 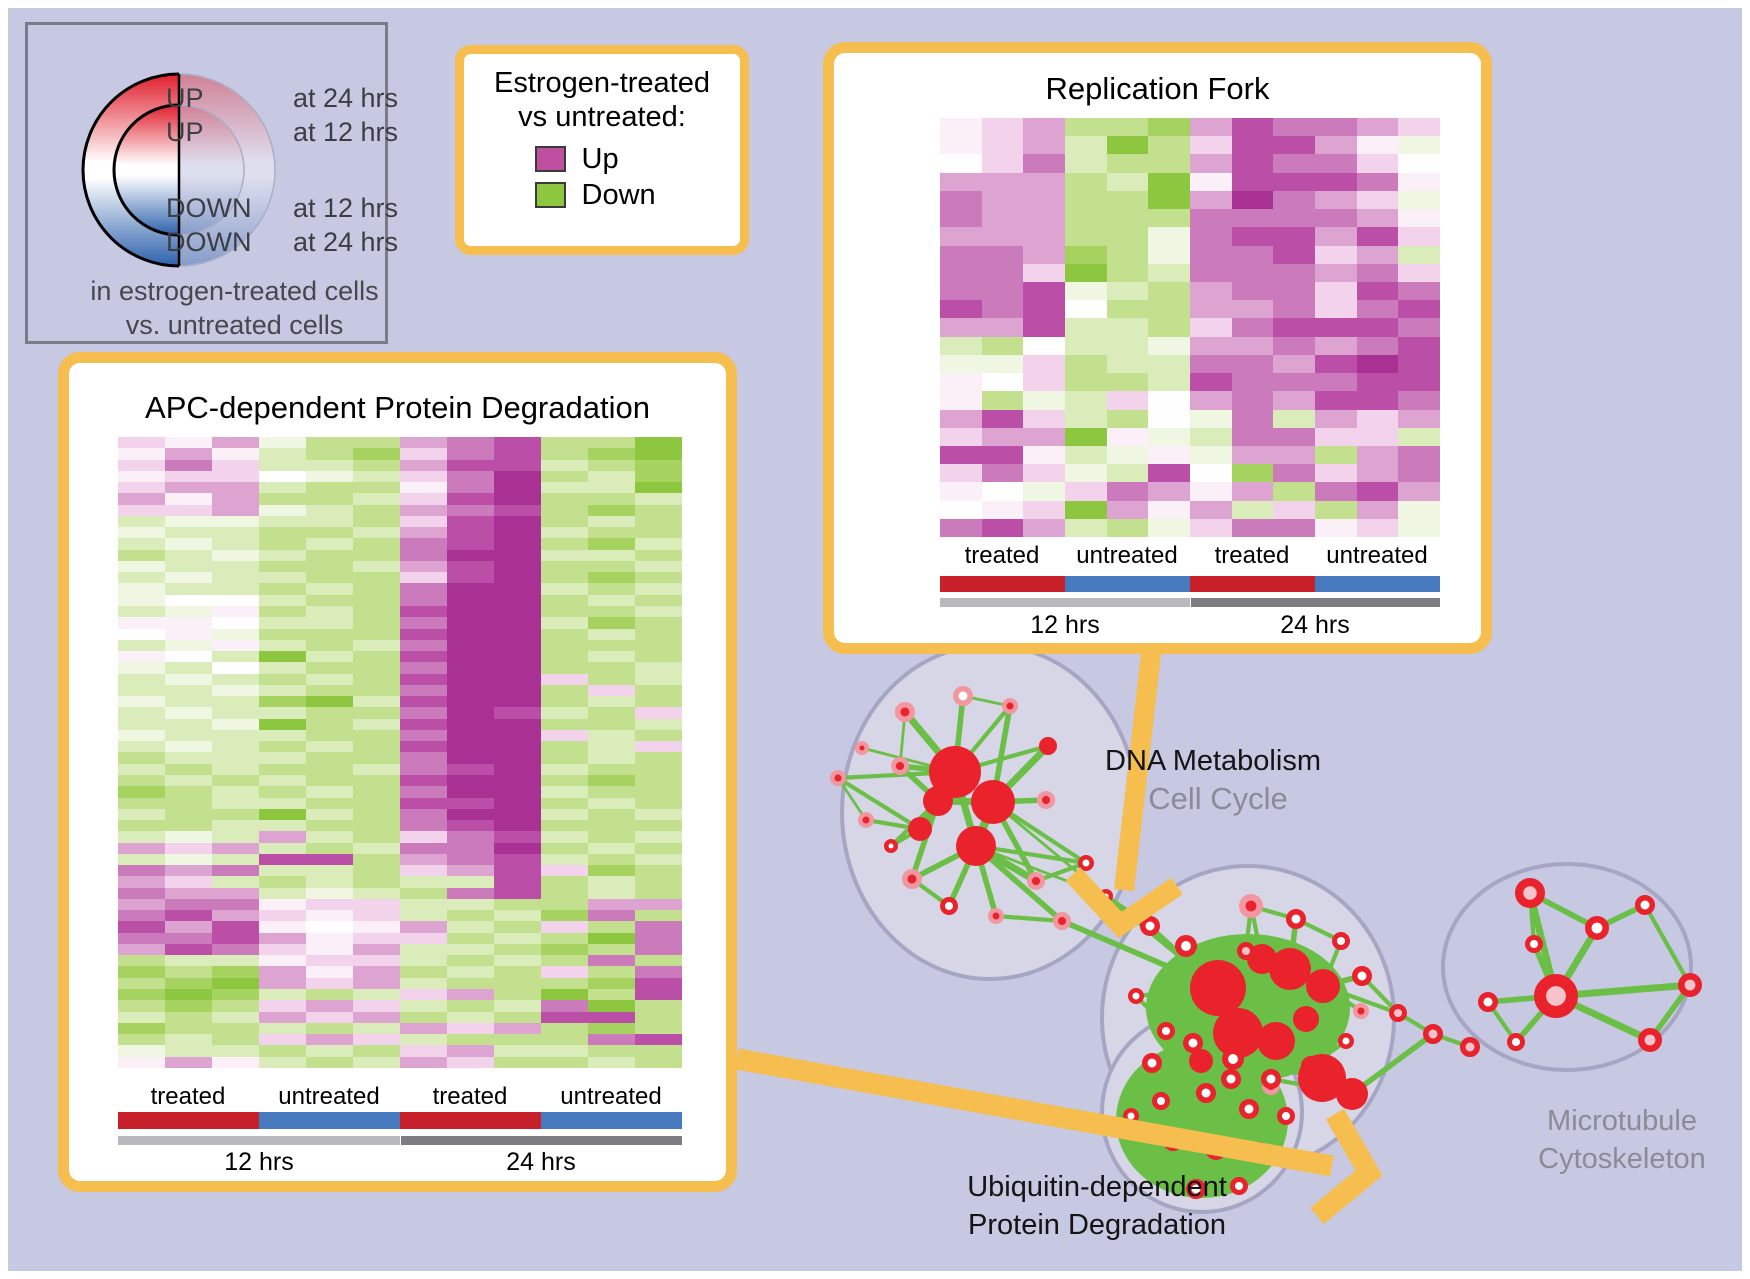 What do you see at coordinates (1377, 555) in the screenshot?
I see `group-label-untreated-24h: untreated` at bounding box center [1377, 555].